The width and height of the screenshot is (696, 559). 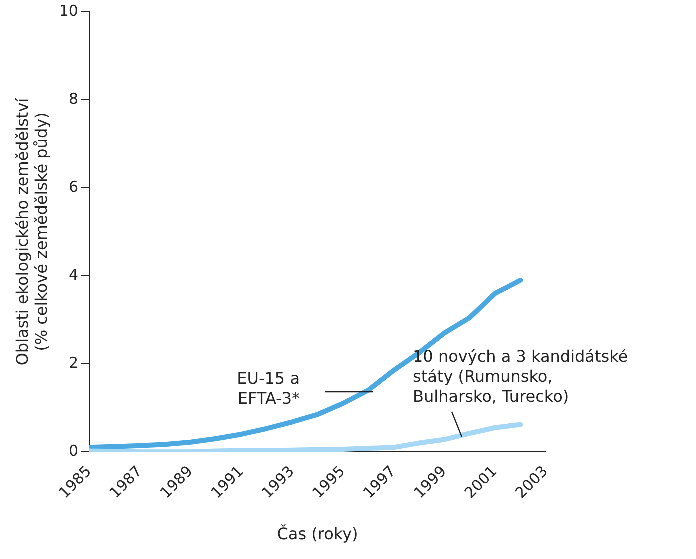 I want to click on y-axis-title: Oblasti ekologického zemědělství (% celkové zemědělské půdy), so click(x=31, y=232).